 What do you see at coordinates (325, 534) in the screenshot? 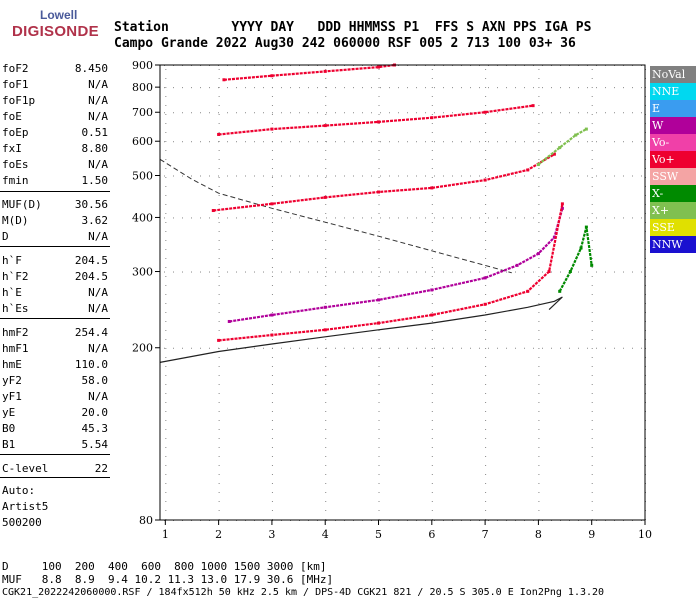
I see `x-tick-label: 4` at bounding box center [325, 534].